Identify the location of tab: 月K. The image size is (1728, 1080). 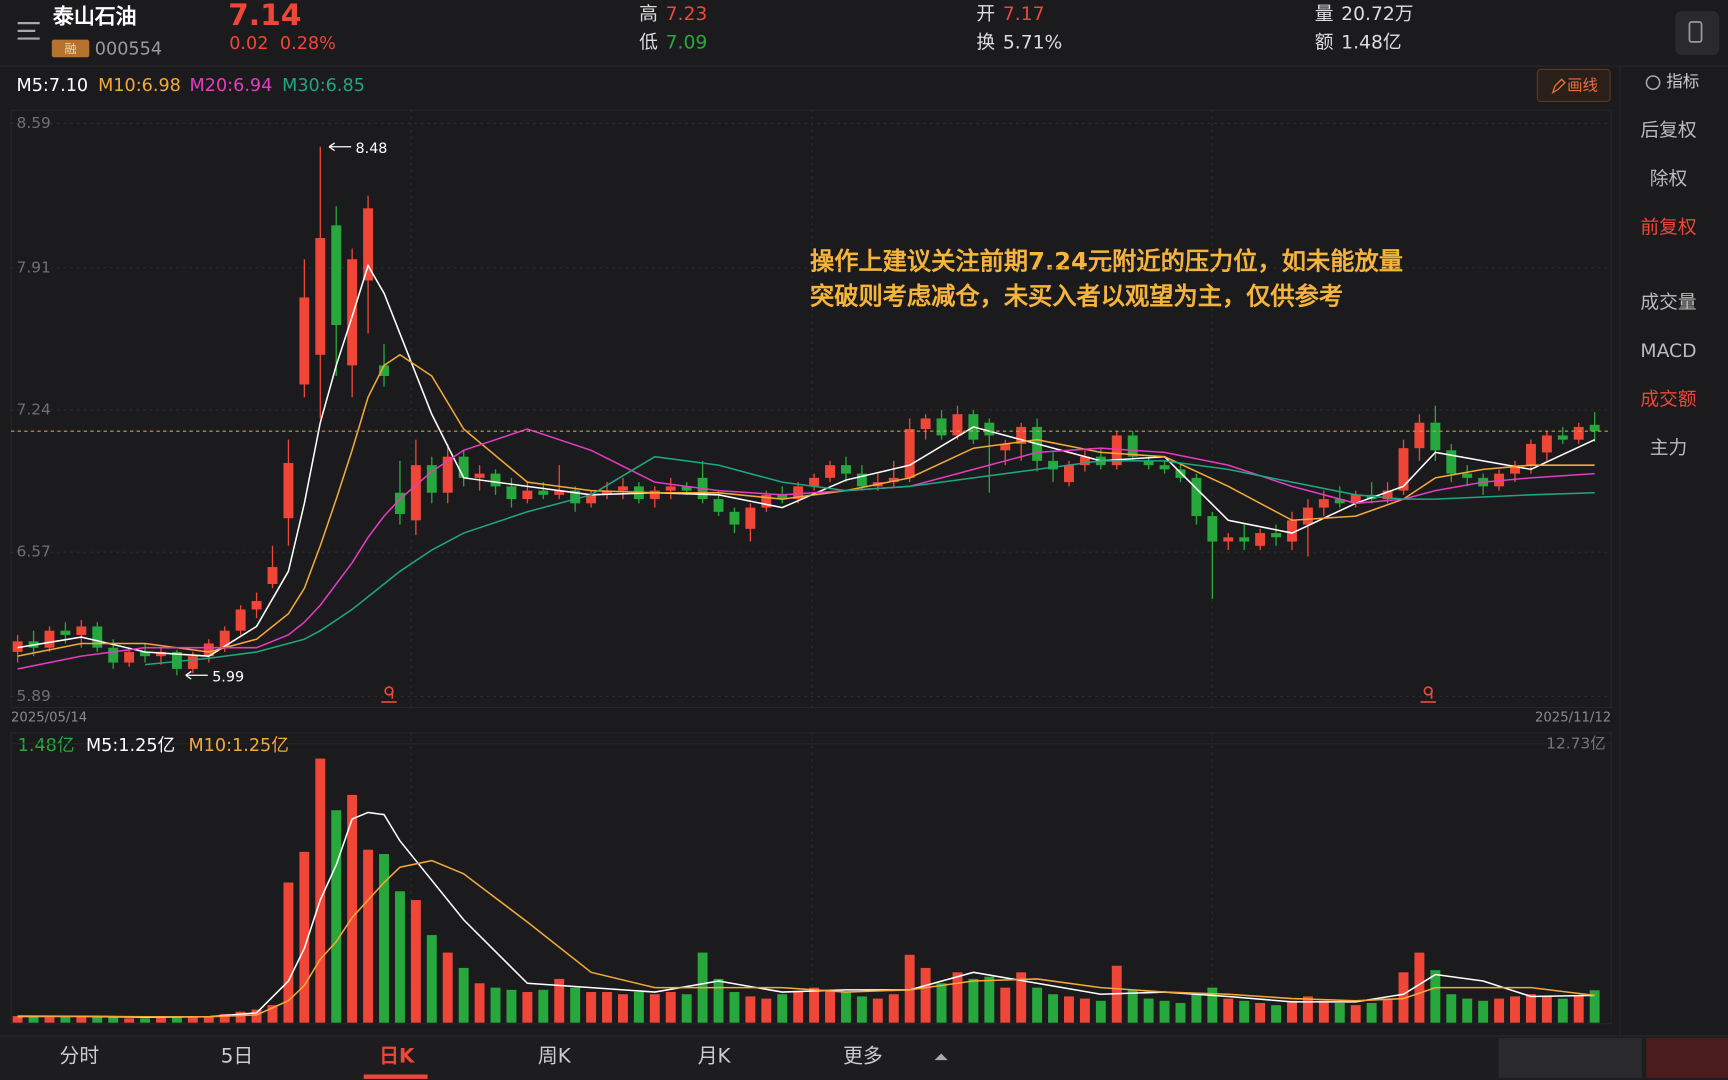
(715, 1055).